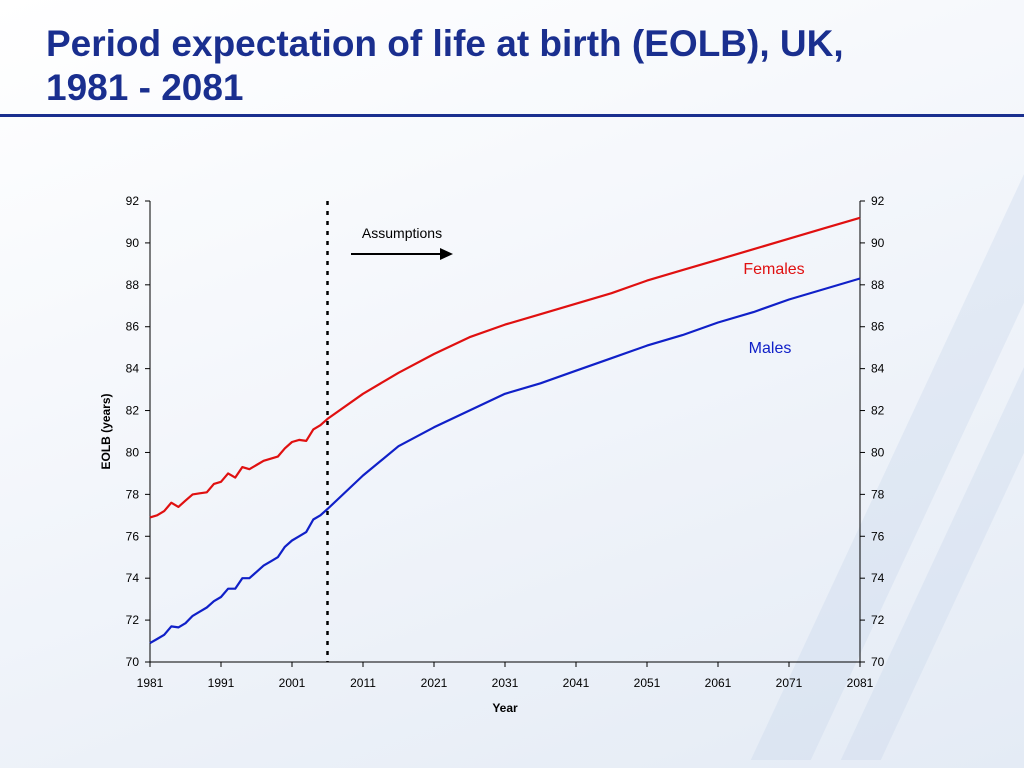 The image size is (1024, 768). What do you see at coordinates (133, 201) in the screenshot?
I see `y-tick-label-left: 92` at bounding box center [133, 201].